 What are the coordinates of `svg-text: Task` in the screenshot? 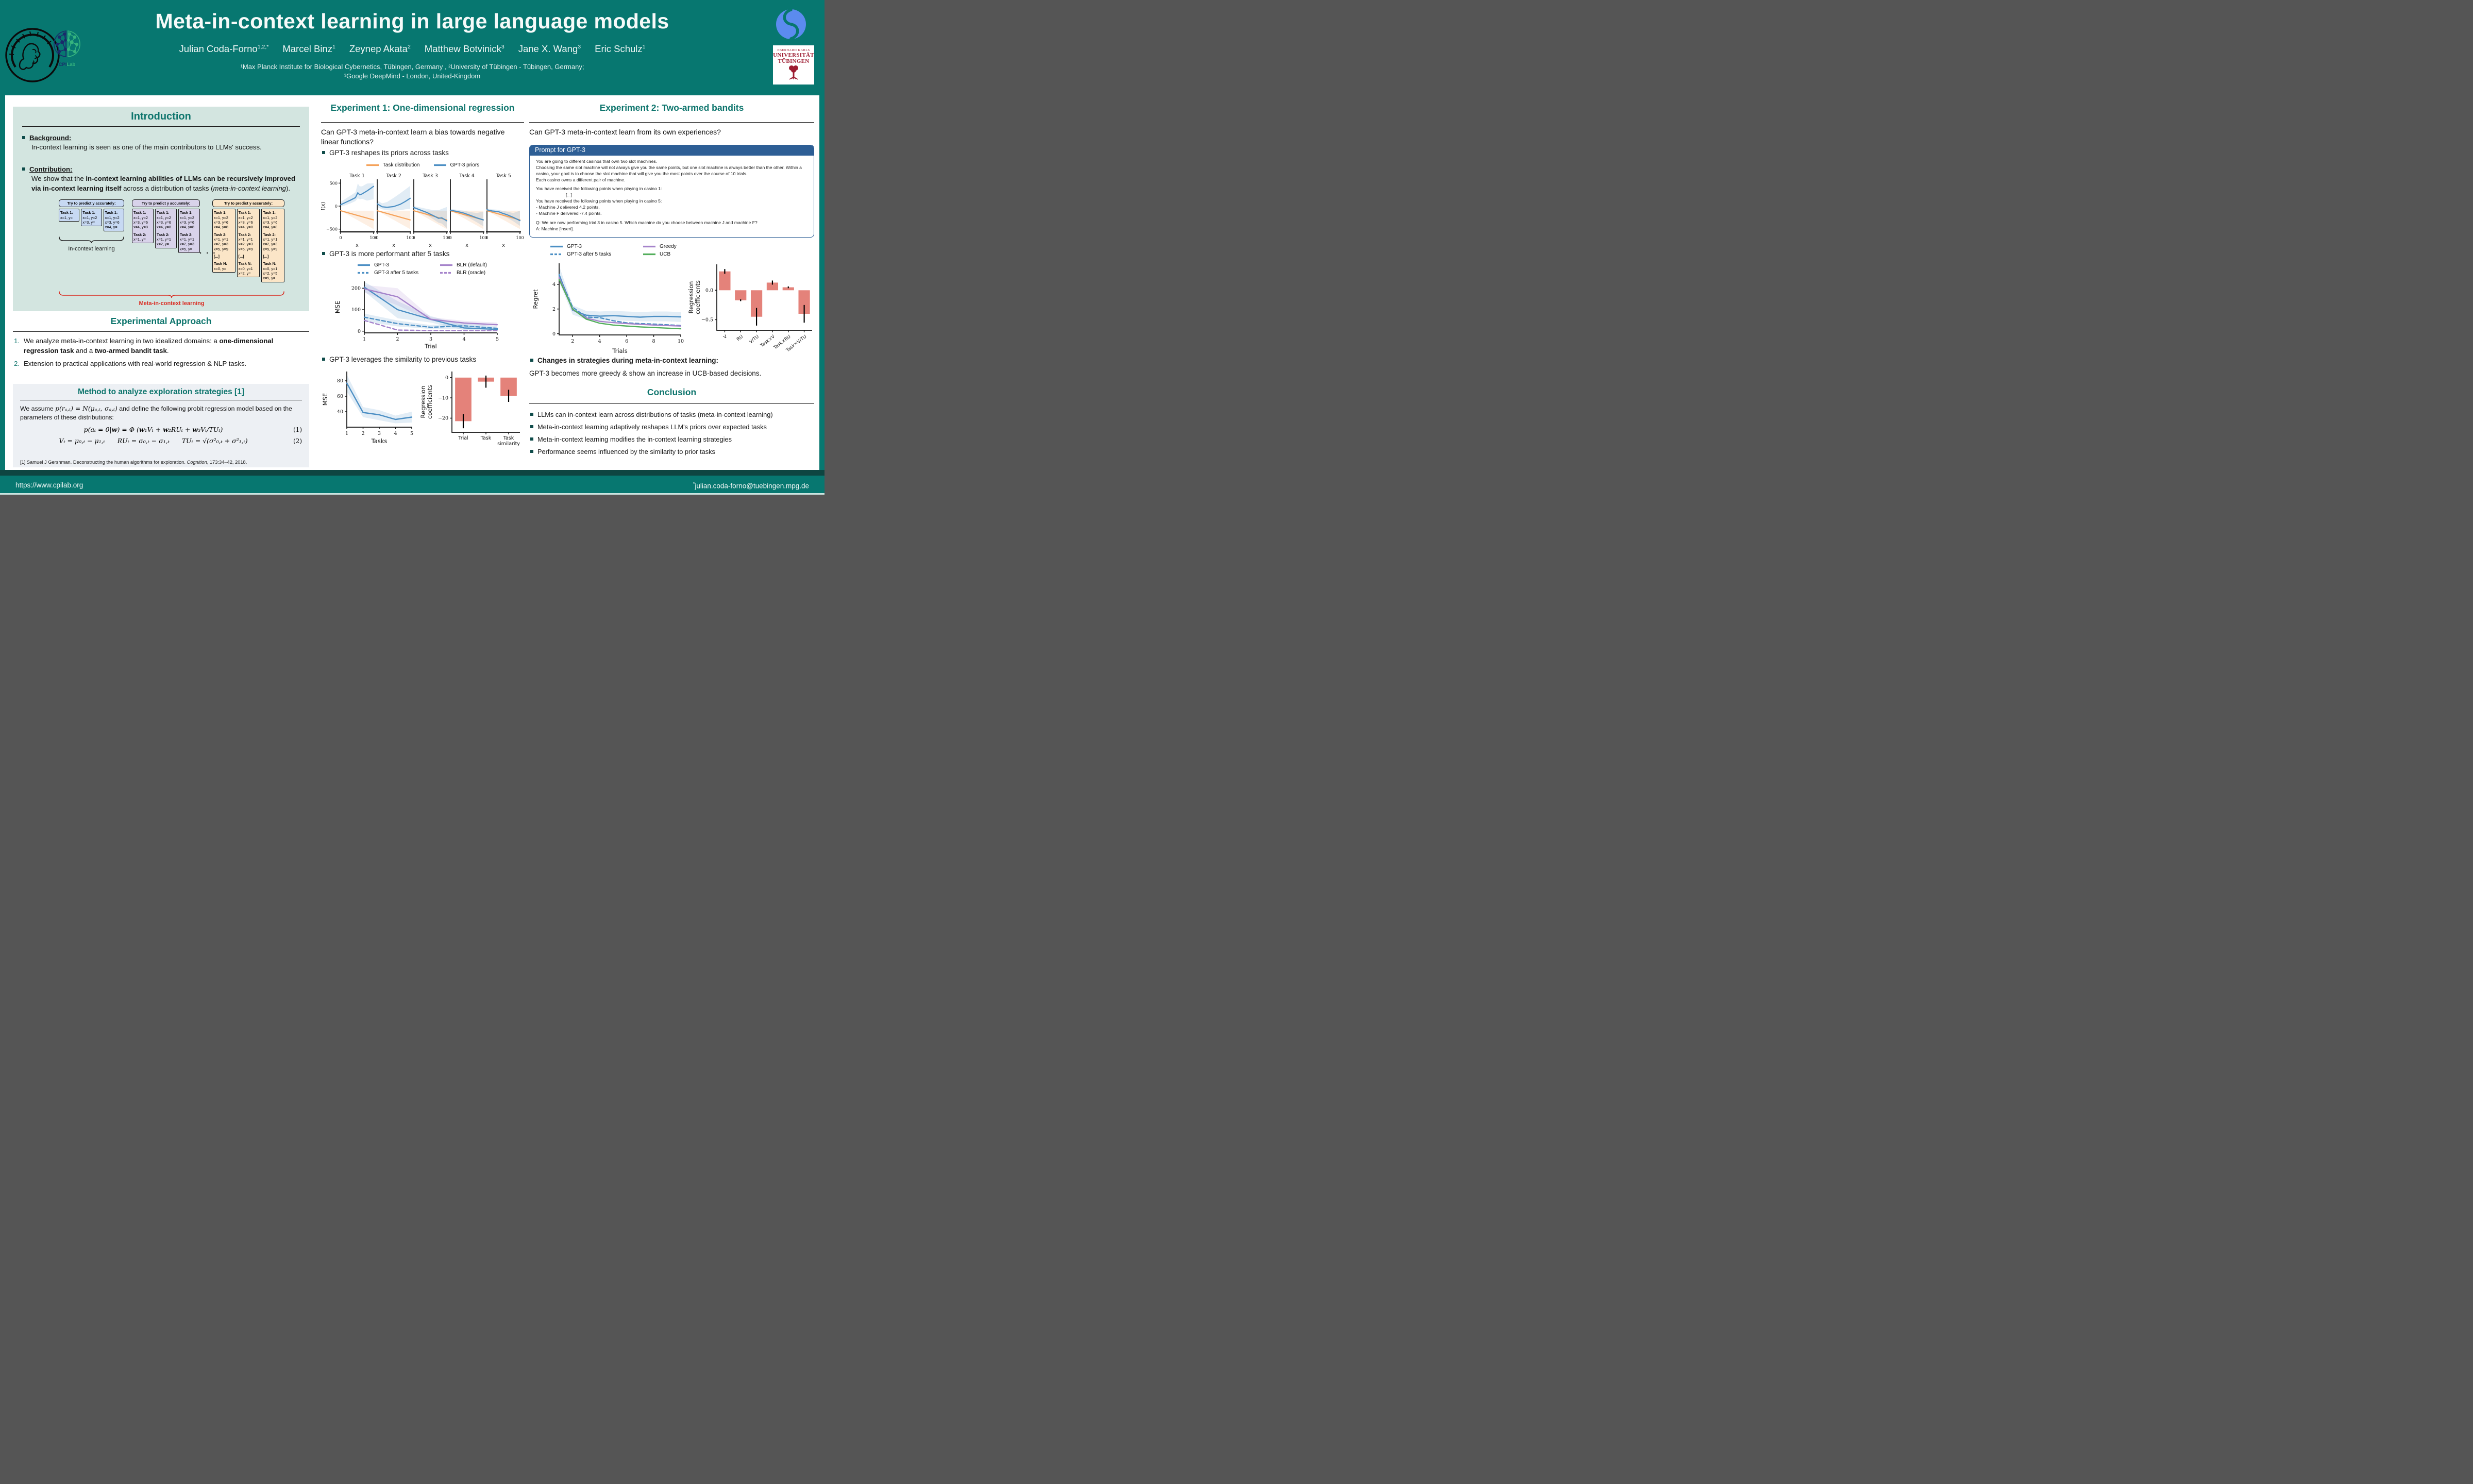 It's located at (508, 438).